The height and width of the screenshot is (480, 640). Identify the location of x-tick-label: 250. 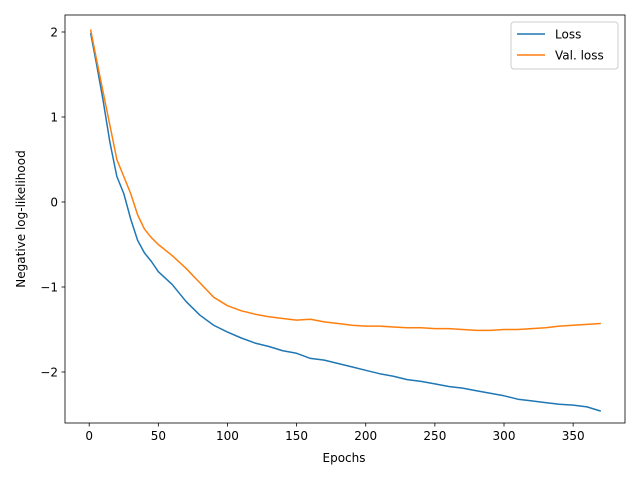
(434, 436).